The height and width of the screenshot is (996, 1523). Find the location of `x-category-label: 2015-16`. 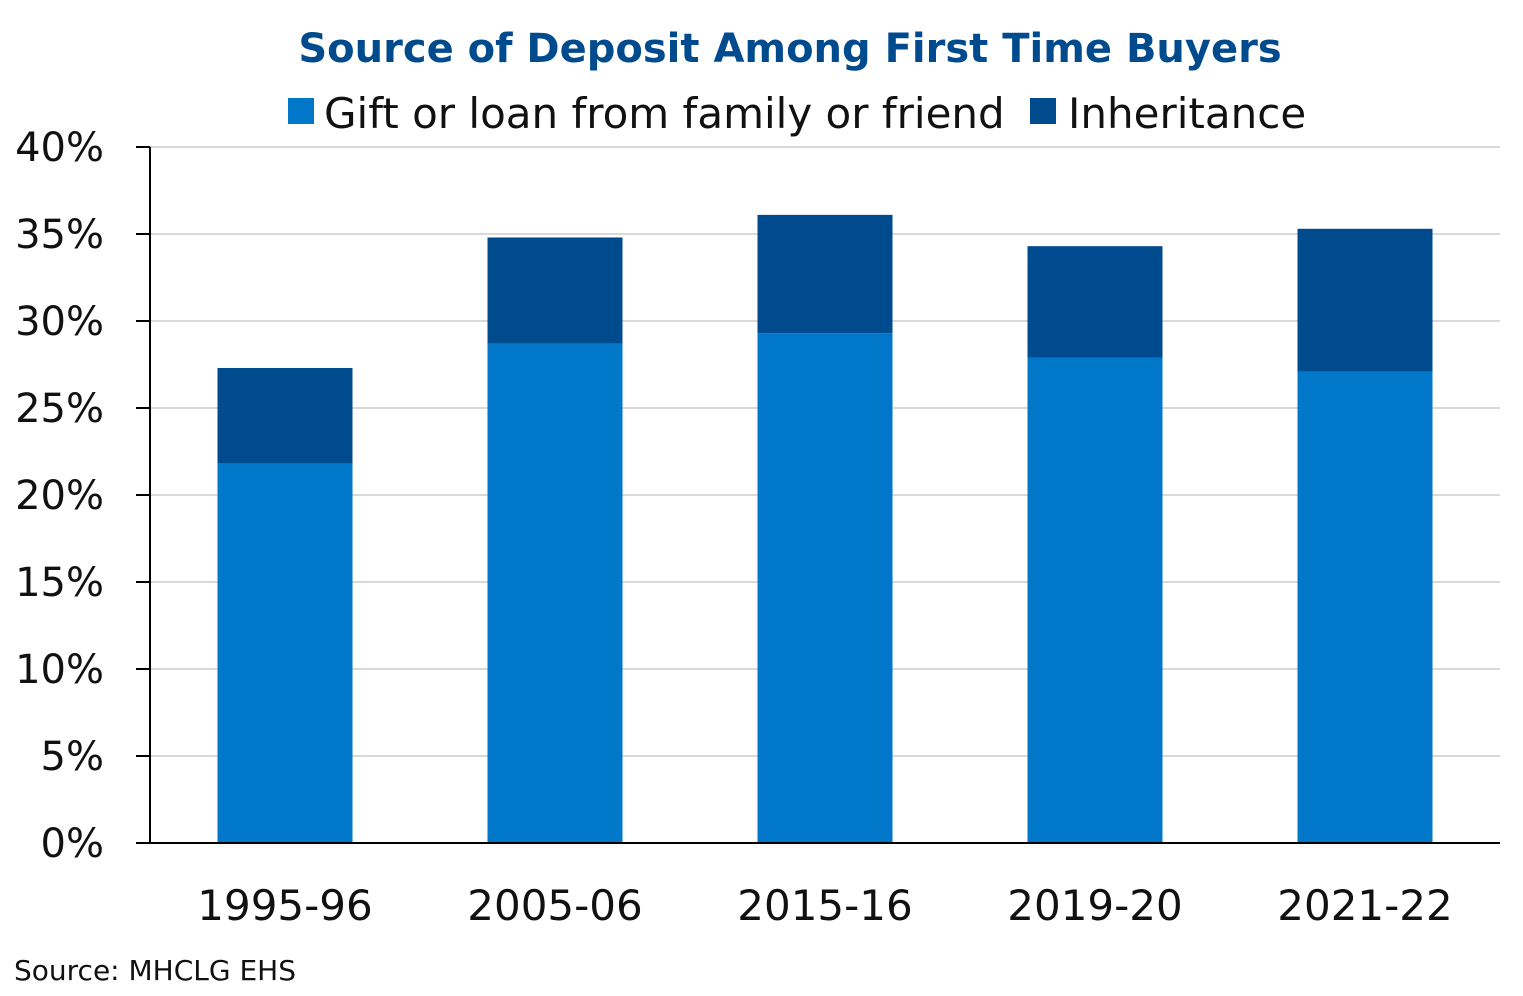

x-category-label: 2015-16 is located at coordinates (825, 905).